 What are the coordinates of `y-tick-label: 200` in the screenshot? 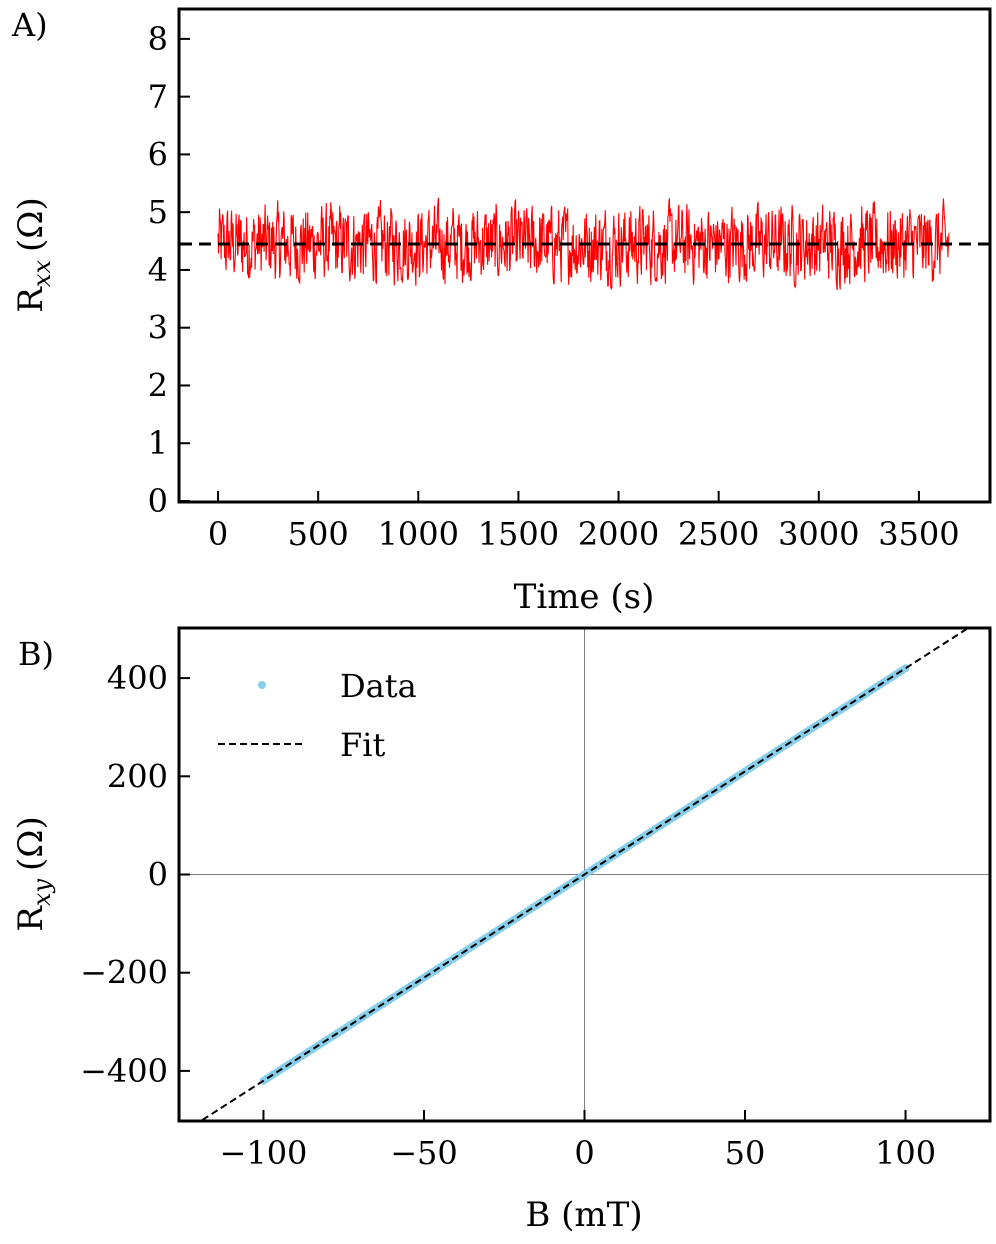 It's located at (137, 776).